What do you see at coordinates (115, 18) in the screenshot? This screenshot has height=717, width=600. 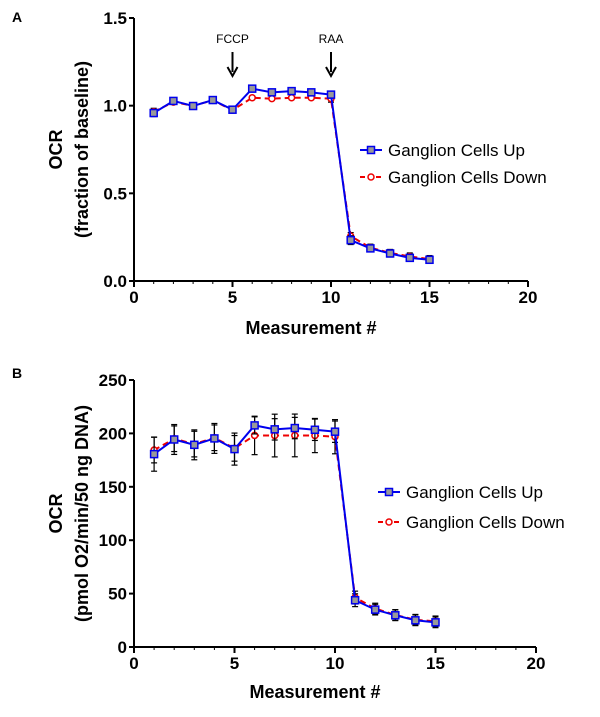 I see `y-tick-label: 1.5` at bounding box center [115, 18].